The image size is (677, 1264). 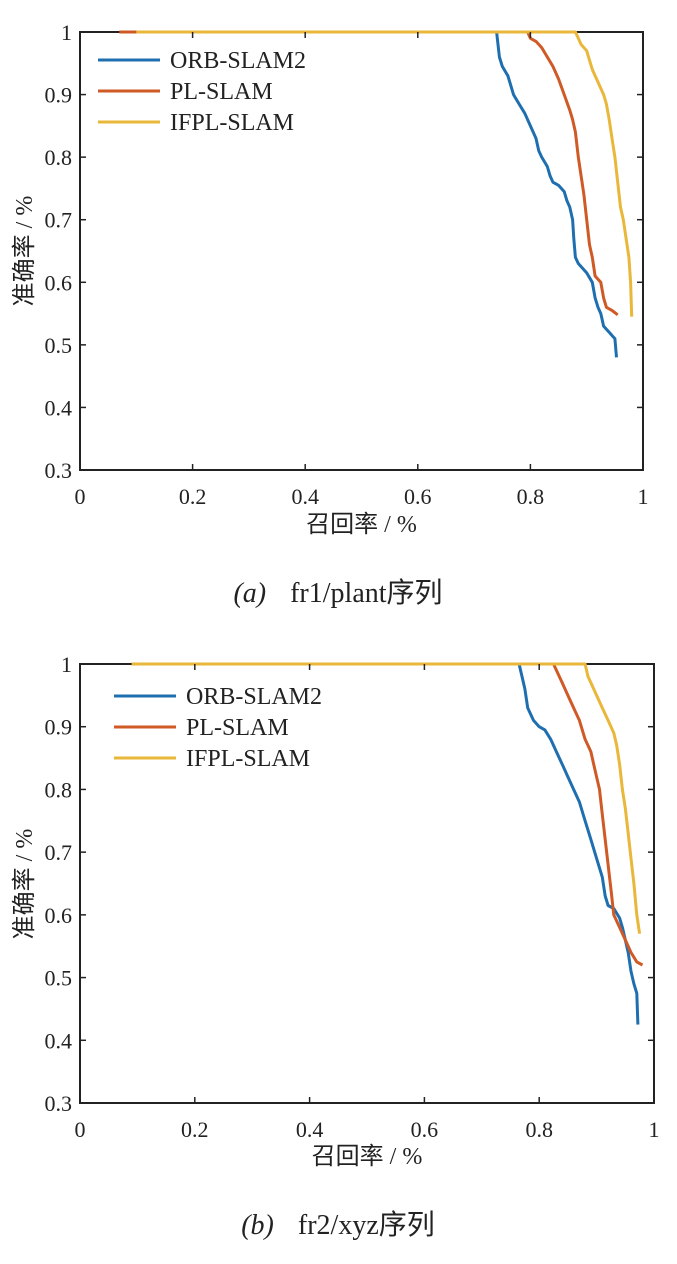 I want to click on figure-caption: (a) fr1/plant序列, so click(x=337, y=593).